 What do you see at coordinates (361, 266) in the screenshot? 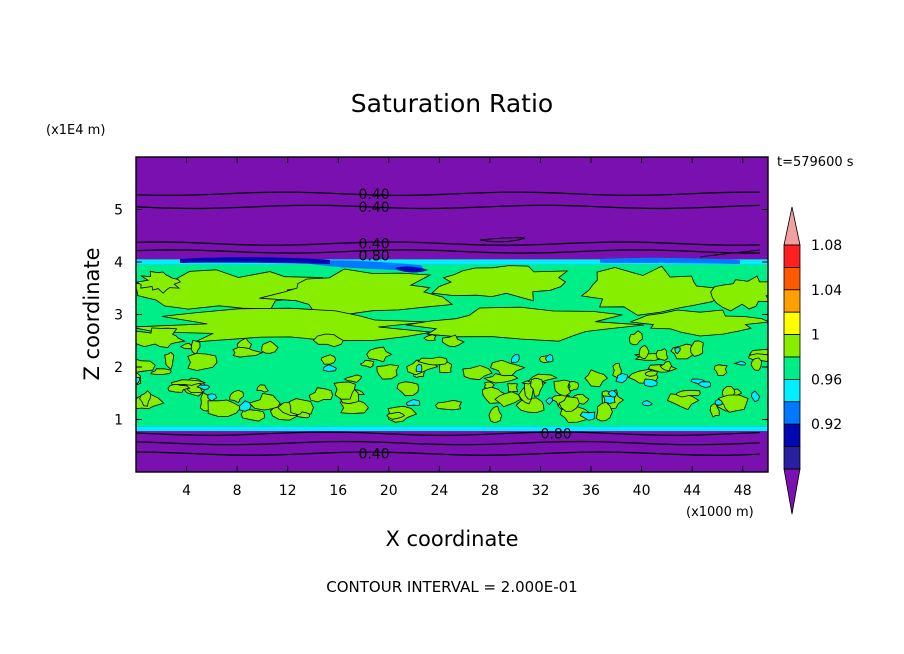
I see `blue-patch` at bounding box center [361, 266].